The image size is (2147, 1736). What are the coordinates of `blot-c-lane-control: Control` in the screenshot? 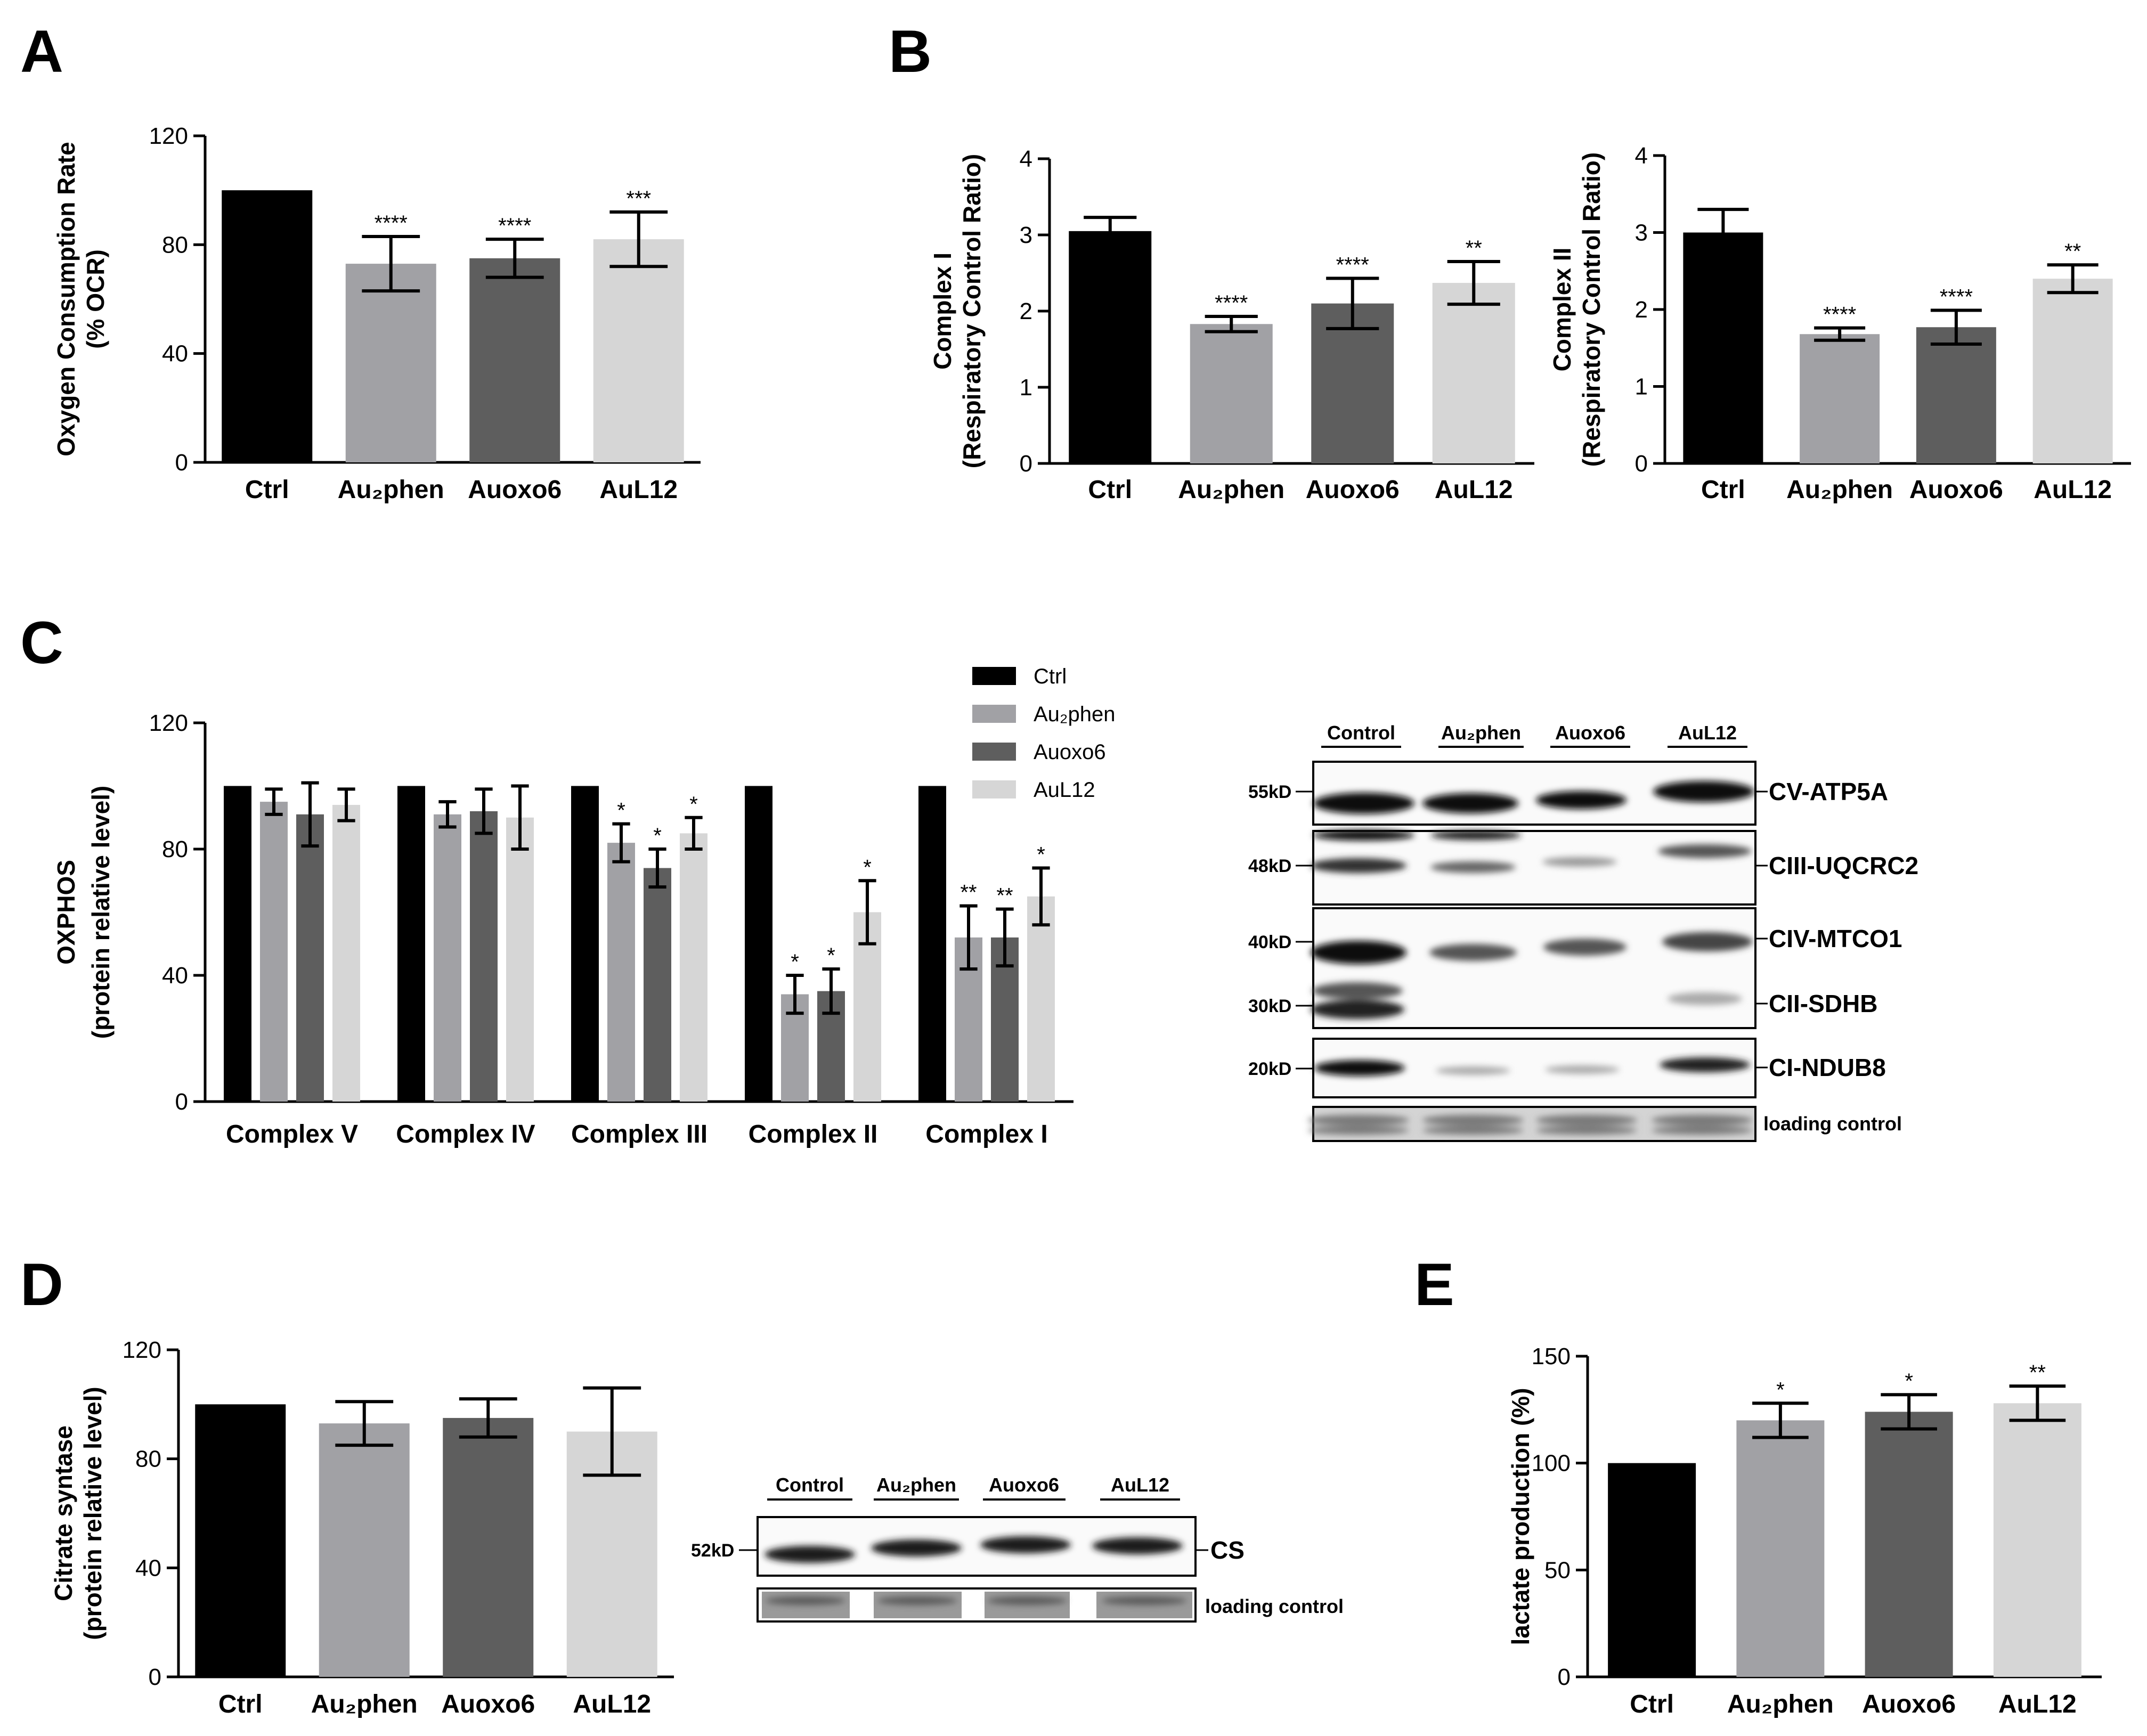 It's located at (1361, 733).